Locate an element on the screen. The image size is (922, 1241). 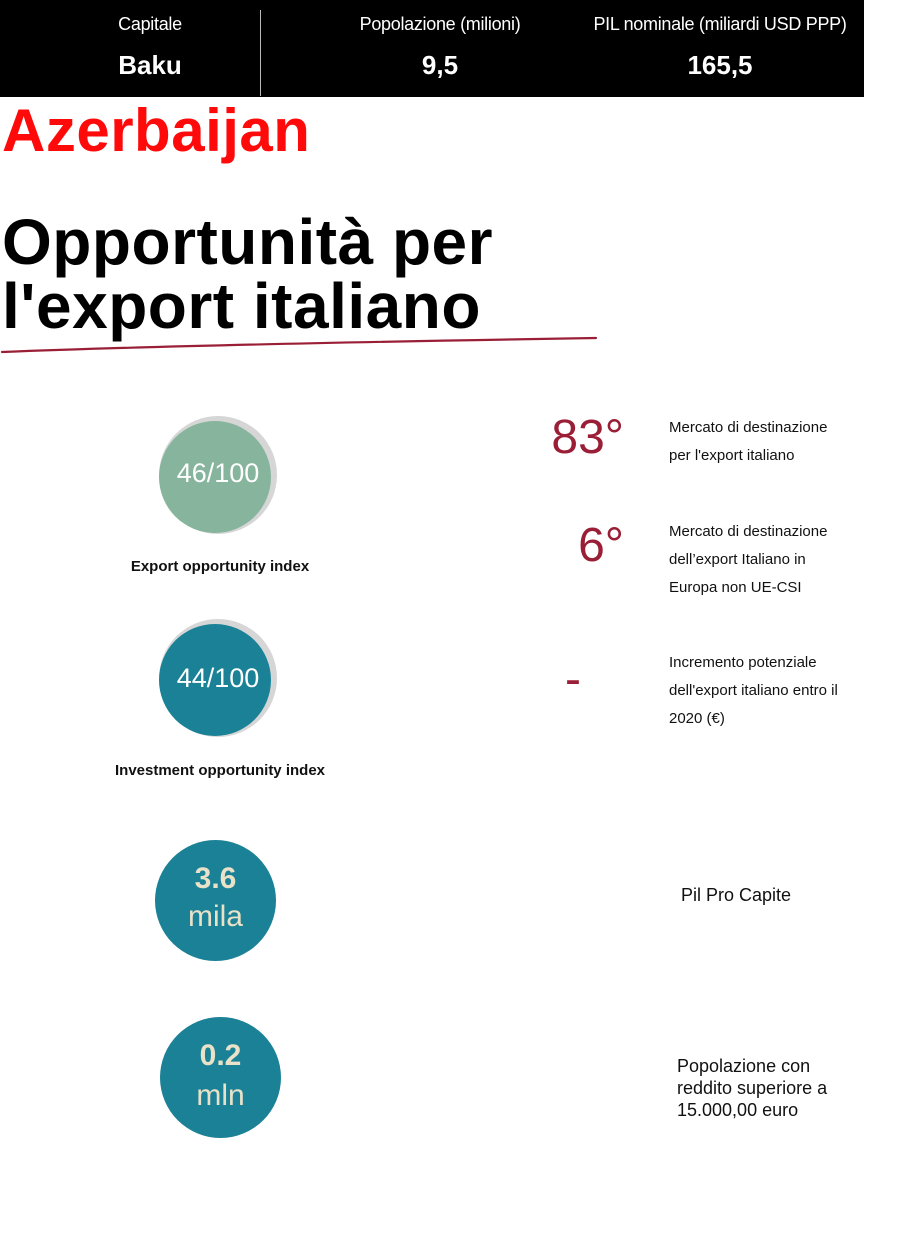
capital-label: Capitale is located at coordinates (150, 24).